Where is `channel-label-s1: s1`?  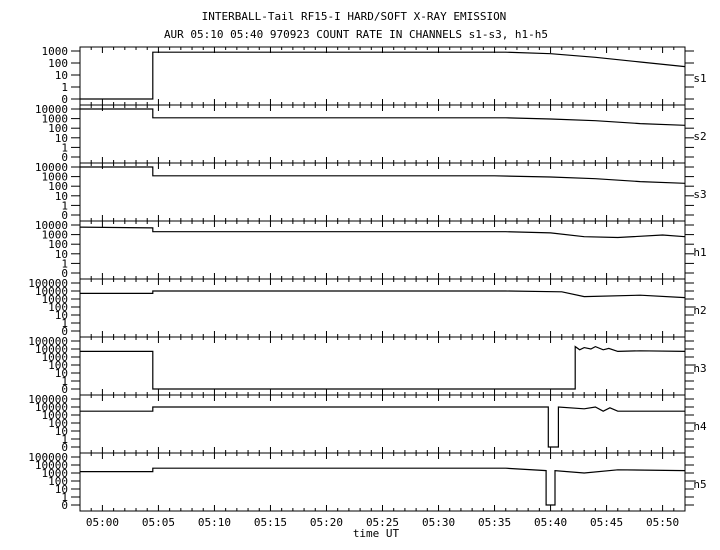 channel-label-s1: s1 is located at coordinates (699, 78).